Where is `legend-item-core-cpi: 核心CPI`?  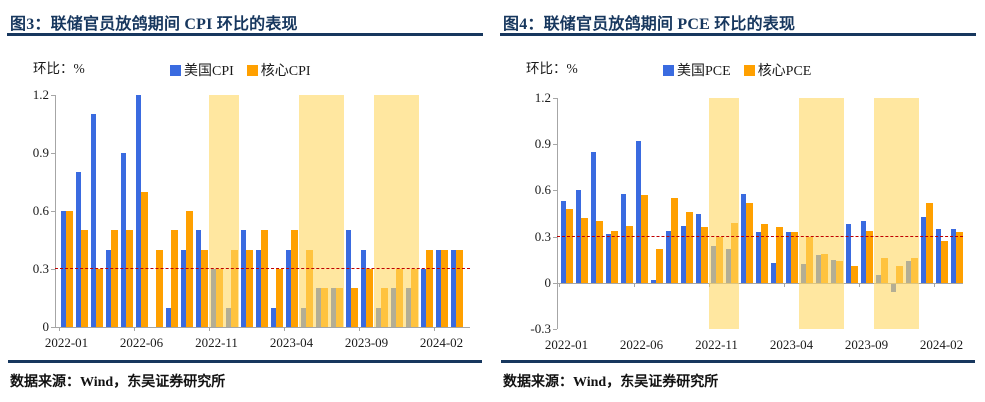
legend-item-core-cpi: 核心CPI is located at coordinates (278, 70).